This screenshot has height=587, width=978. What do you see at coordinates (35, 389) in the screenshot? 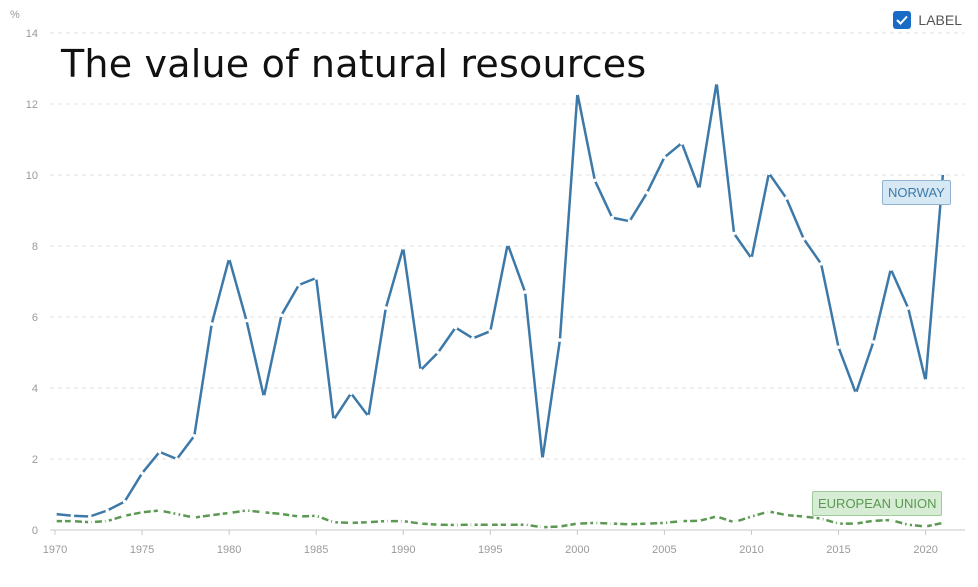
I see `y-tick-label: 4` at bounding box center [35, 389].